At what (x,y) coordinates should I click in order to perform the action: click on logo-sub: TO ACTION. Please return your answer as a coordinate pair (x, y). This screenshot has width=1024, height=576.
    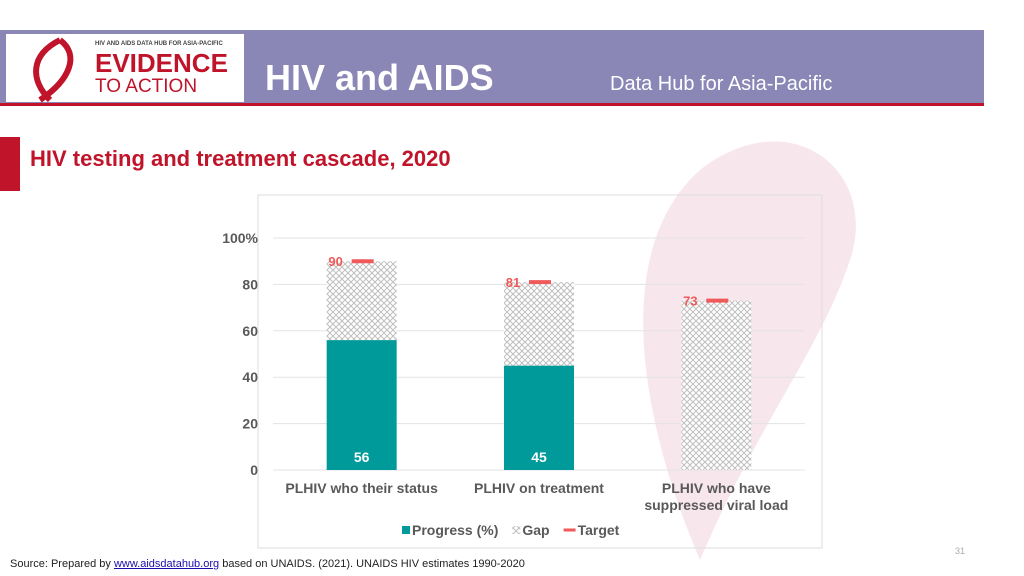
    Looking at the image, I should click on (146, 86).